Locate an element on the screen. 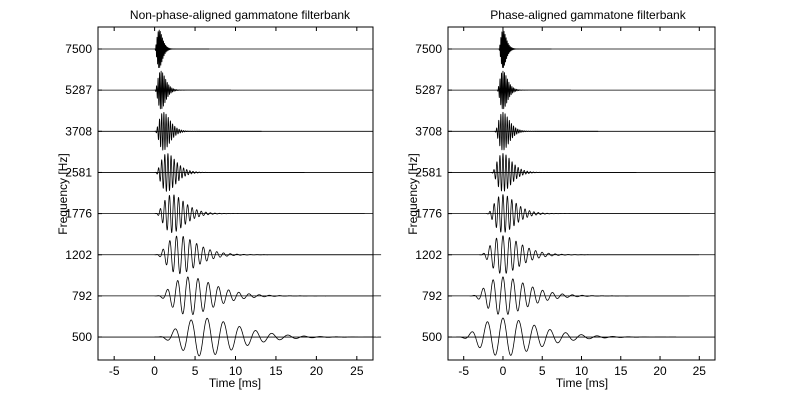  panel-title: Non-phase-aligned gammatone filterbank is located at coordinates (240, 15).